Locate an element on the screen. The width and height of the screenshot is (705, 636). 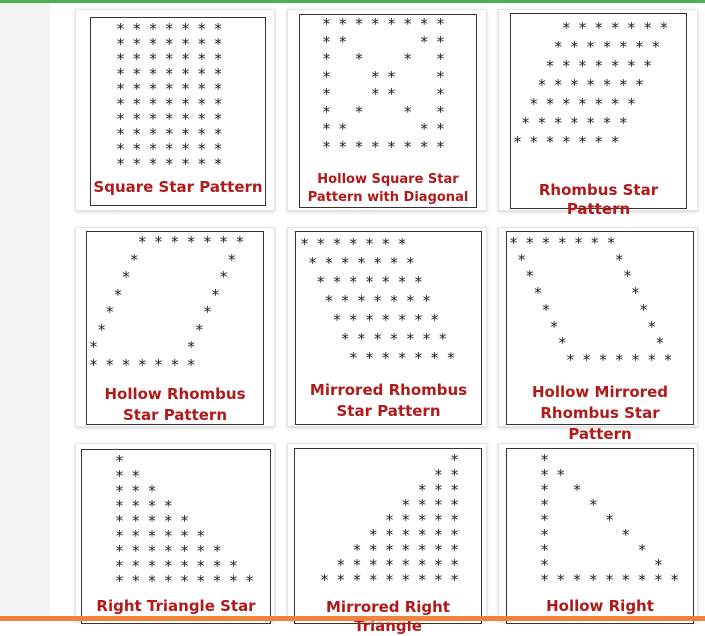
pattern-caption: Hollow Square Star Pattern with Diagonal is located at coordinates (388, 189).